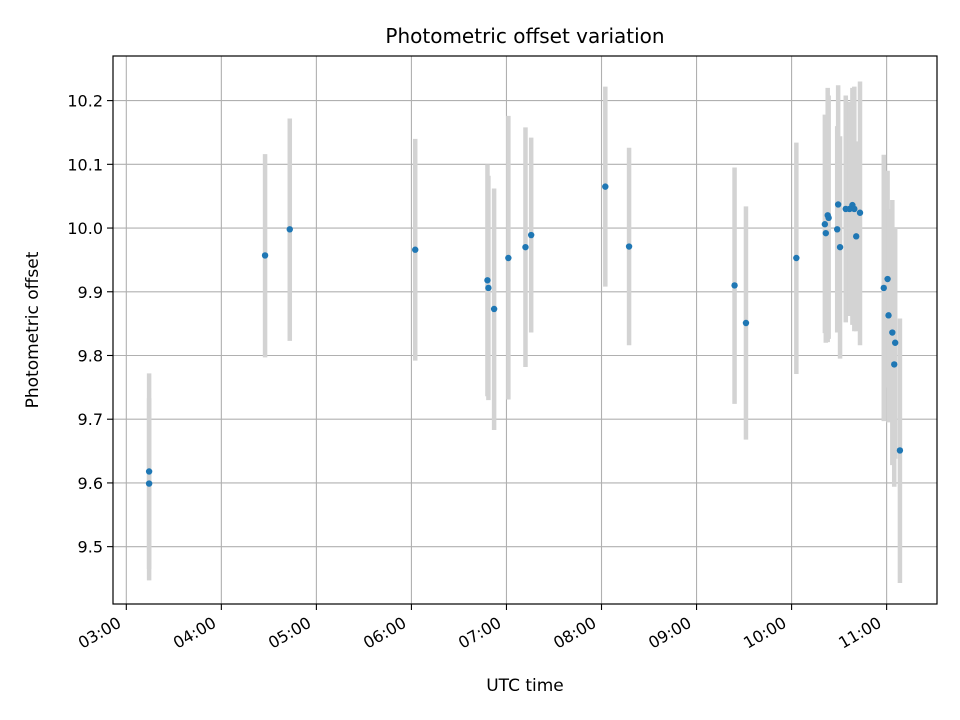 This screenshot has height=720, width=960. Describe the element at coordinates (90, 355) in the screenshot. I see `y-tick-label: 9.8` at that location.